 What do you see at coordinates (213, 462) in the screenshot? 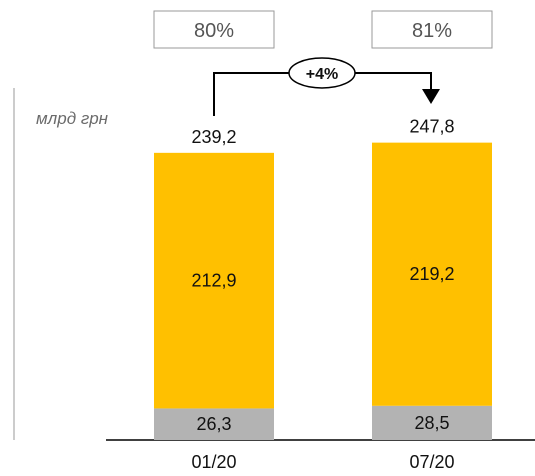
I see `x-tick-label-1: 01/20` at bounding box center [213, 462].